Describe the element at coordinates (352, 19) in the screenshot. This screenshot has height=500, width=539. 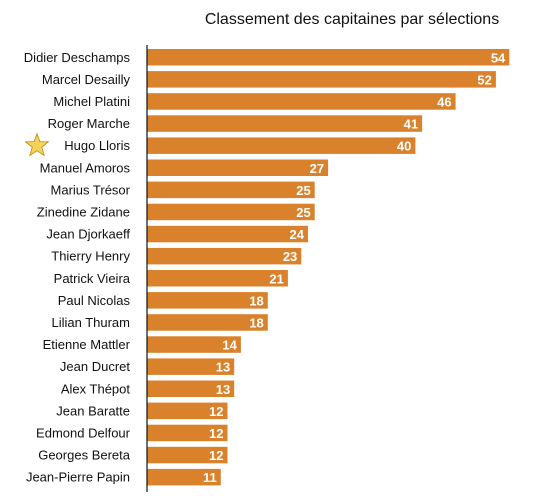
I see `chart-title: Classement des capitaines par sélections` at that location.